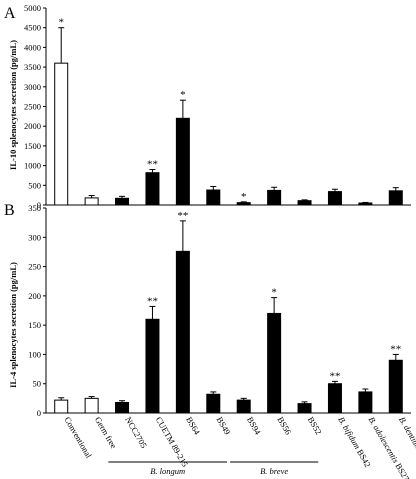 The height and width of the screenshot is (479, 416). Describe the element at coordinates (167, 471) in the screenshot. I see `group-label: B. longum` at that location.